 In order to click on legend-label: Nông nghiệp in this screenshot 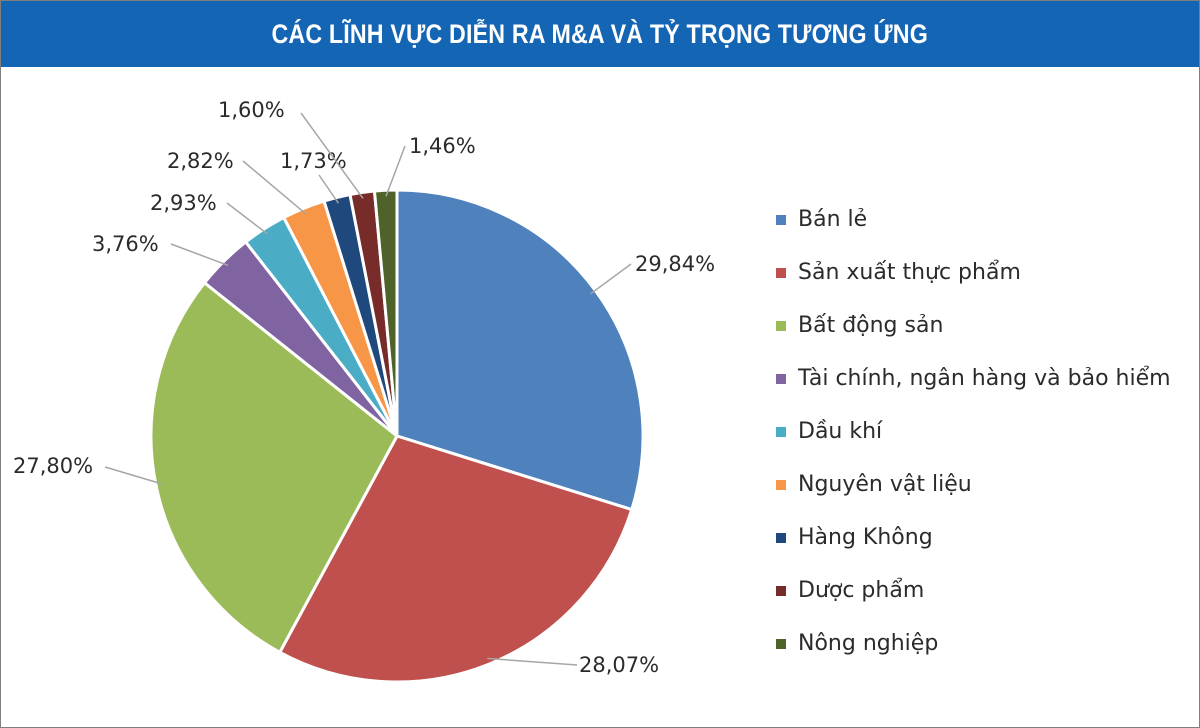, I will do `click(868, 643)`.